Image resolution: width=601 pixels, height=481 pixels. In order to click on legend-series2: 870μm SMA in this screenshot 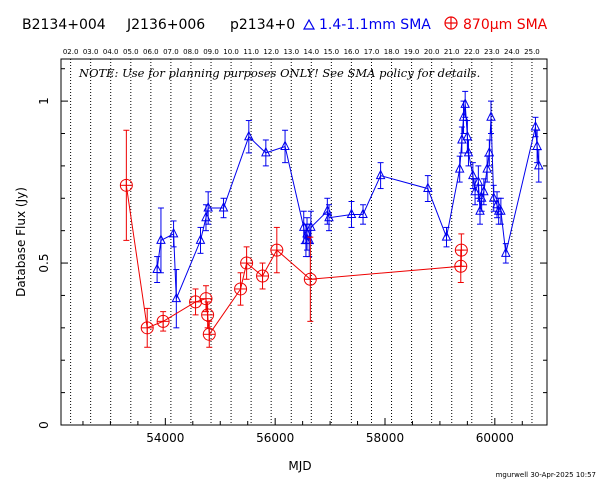, I will do `click(496, 24)`.